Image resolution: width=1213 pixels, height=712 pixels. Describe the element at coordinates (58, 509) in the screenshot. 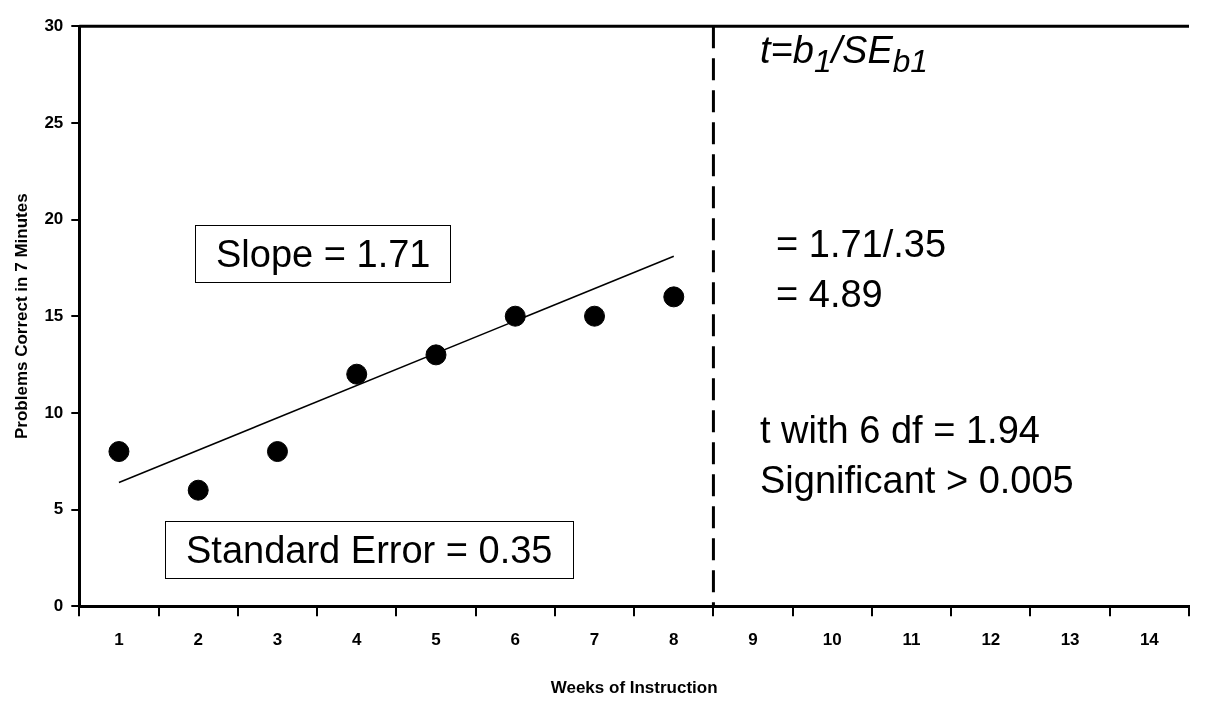

I see `y-tick-label: 5` at that location.